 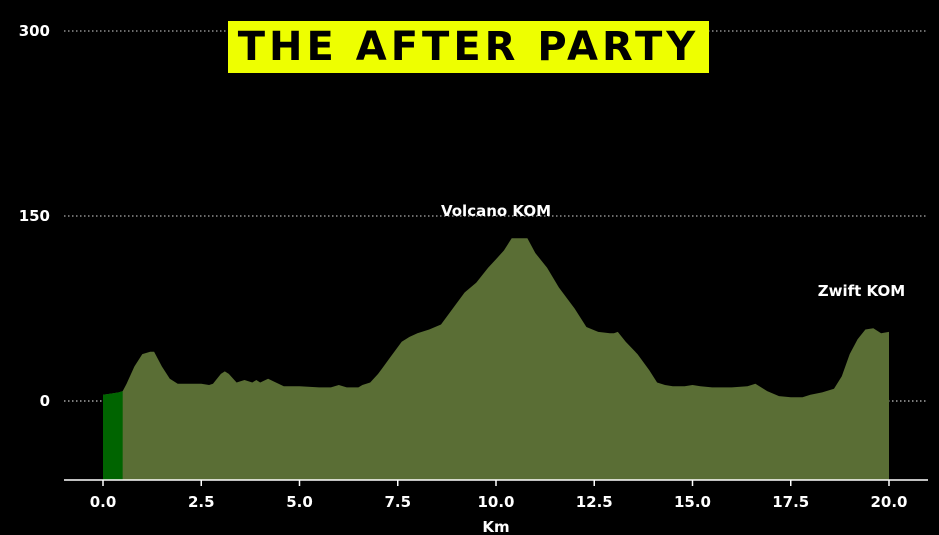 I want to click on x-tick-label-10.0: 10.0, so click(x=495, y=502).